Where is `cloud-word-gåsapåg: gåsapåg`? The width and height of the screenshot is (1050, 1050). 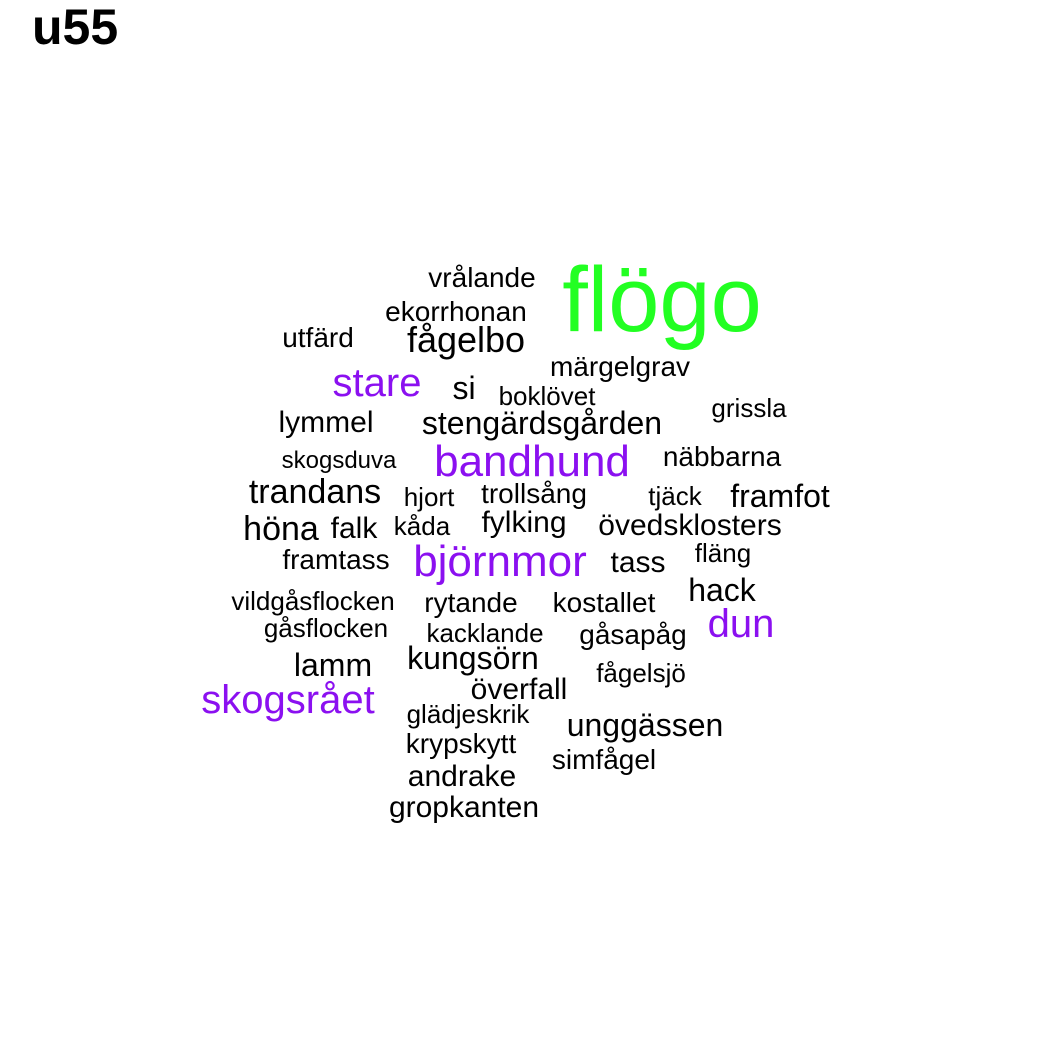
cloud-word-gåsapåg: gåsapåg is located at coordinates (633, 634).